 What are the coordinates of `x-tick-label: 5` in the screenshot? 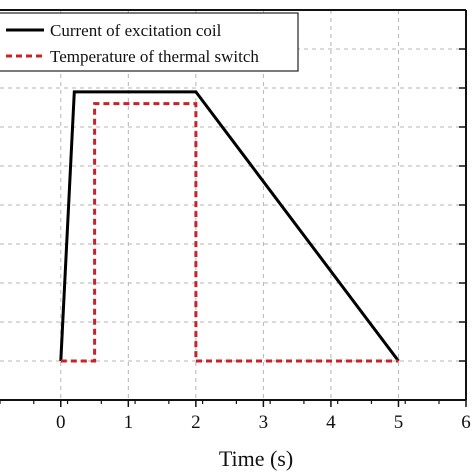 It's located at (399, 422).